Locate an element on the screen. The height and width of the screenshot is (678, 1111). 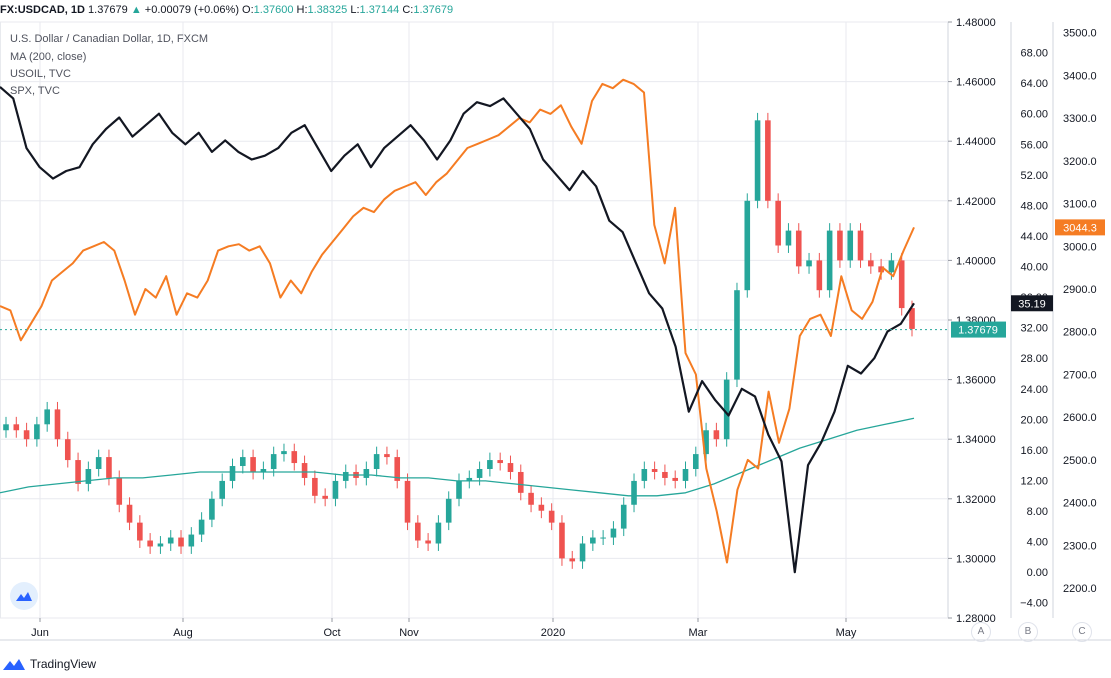
axis-a-label: 1.46000 is located at coordinates (976, 83).